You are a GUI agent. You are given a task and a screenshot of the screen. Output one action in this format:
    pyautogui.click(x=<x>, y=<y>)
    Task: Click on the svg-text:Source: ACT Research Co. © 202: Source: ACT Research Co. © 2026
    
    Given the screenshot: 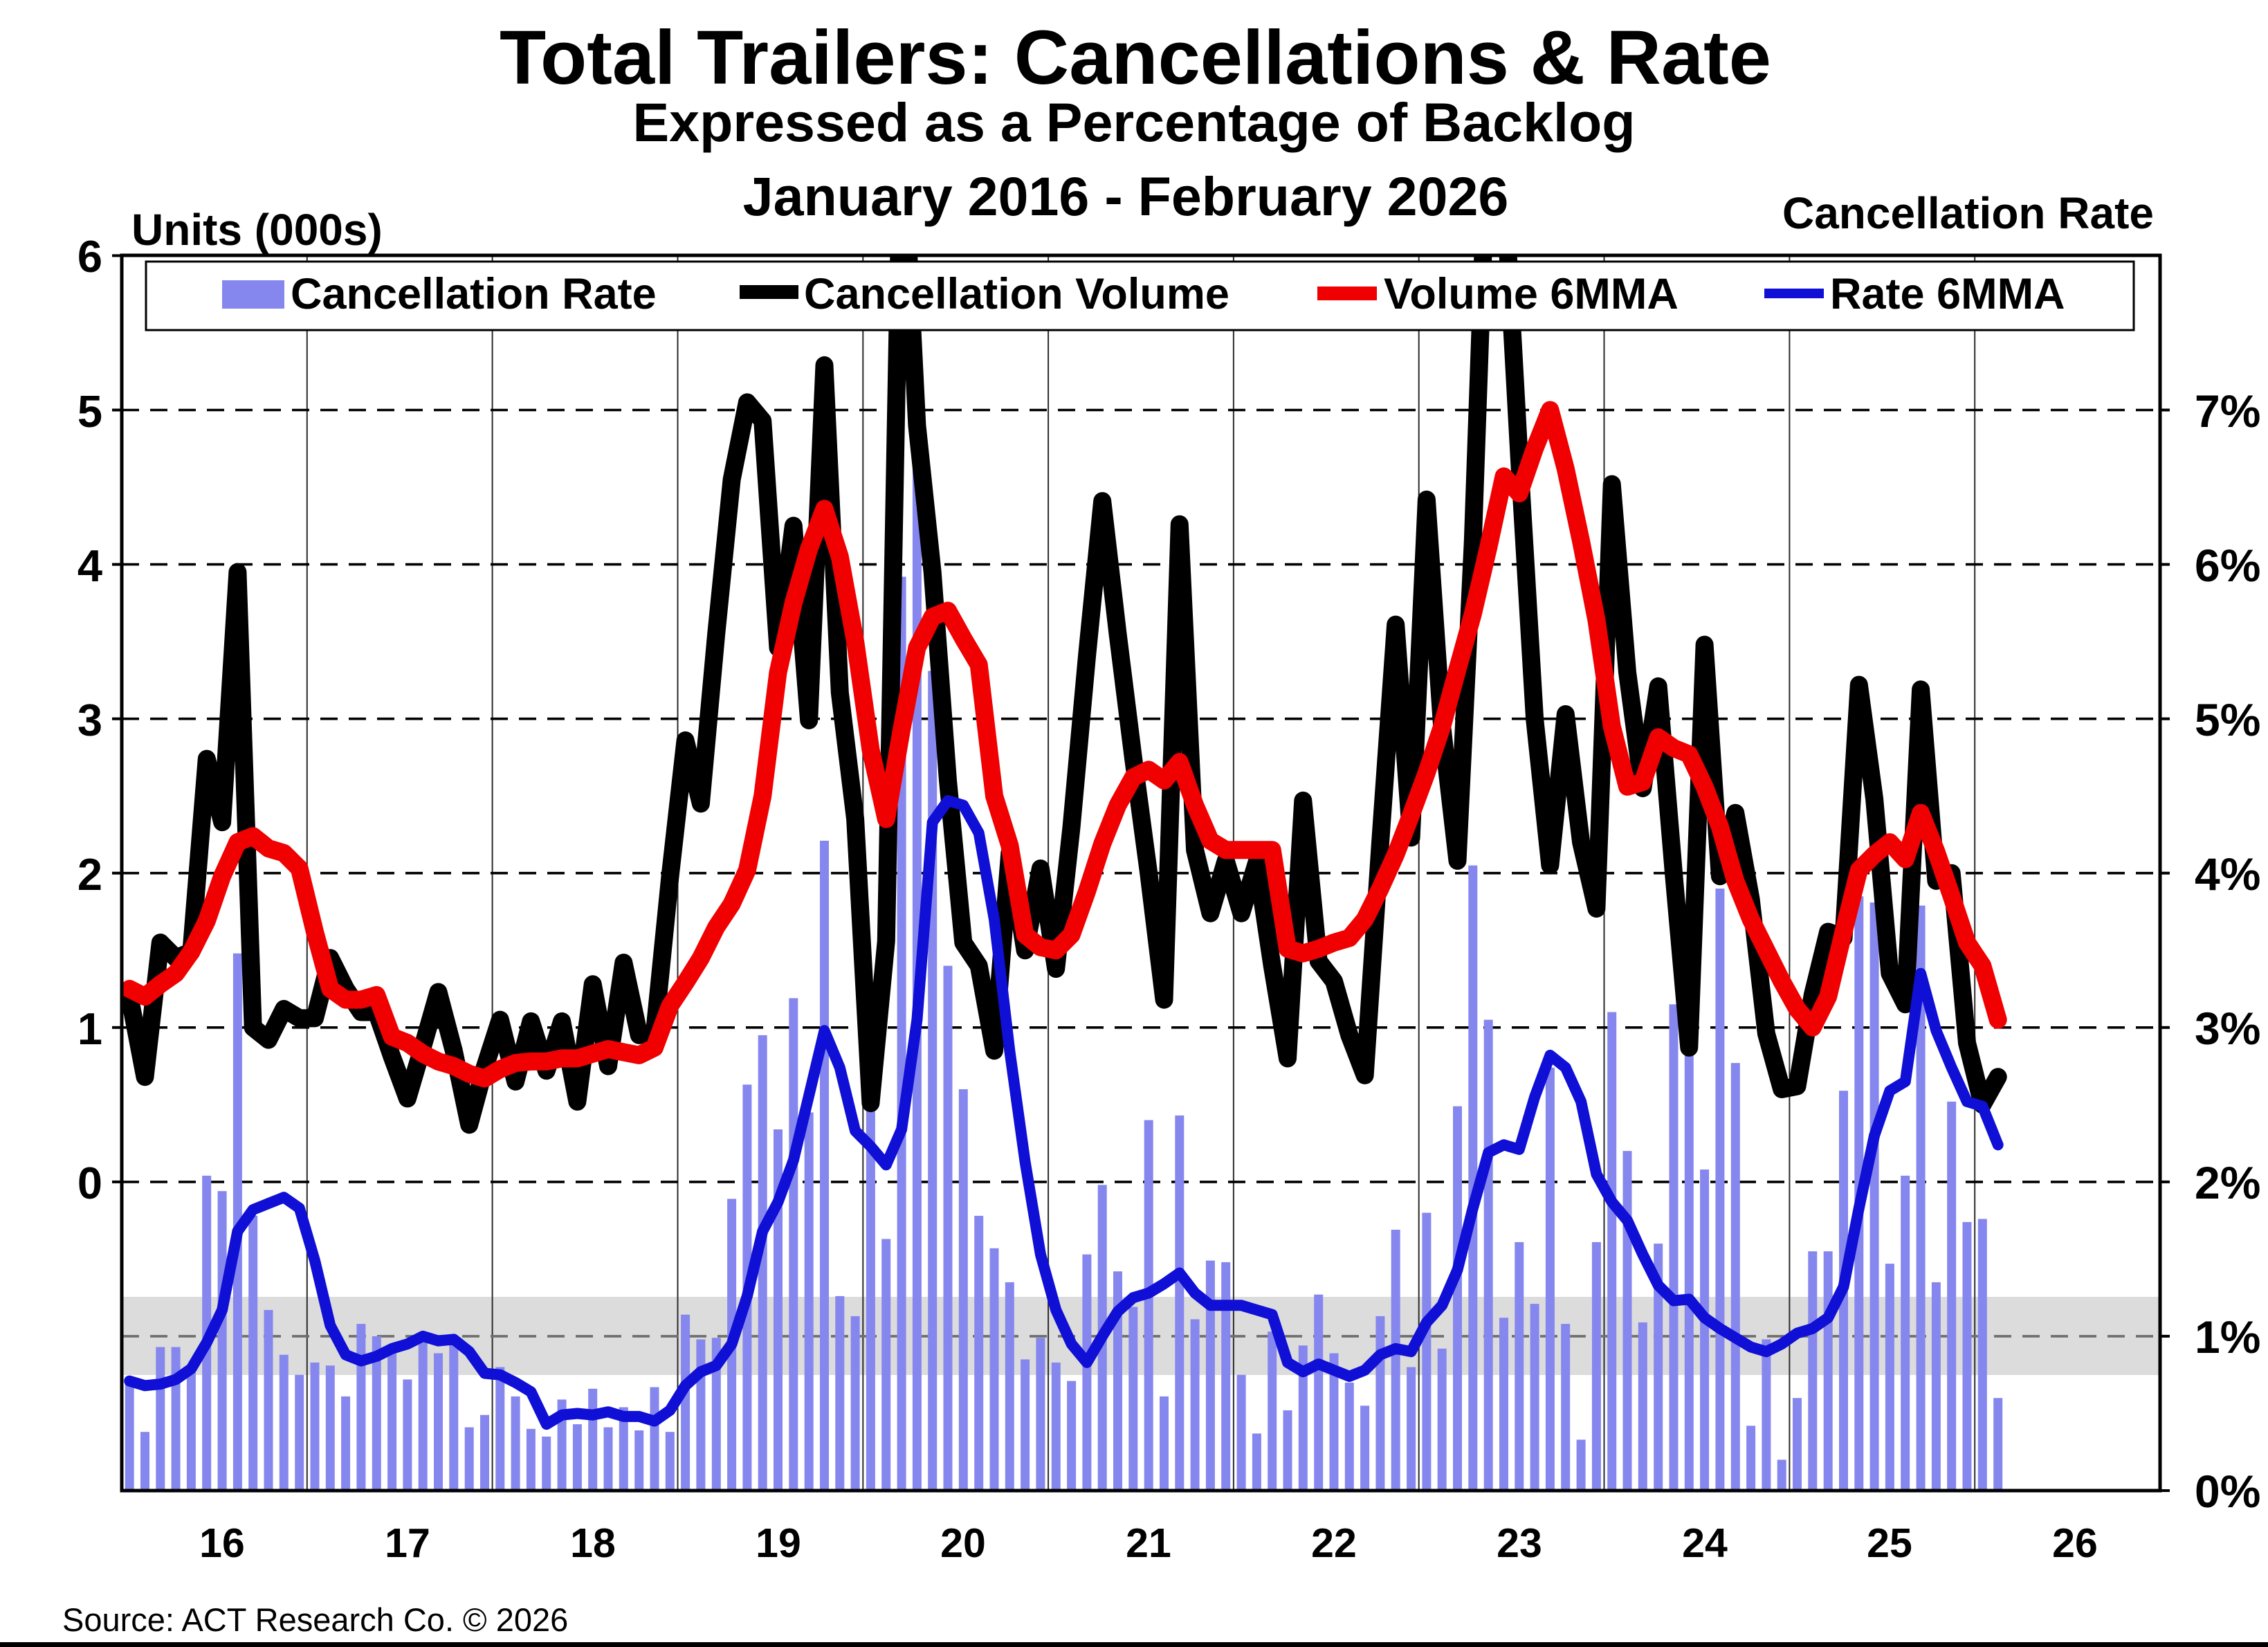 What is the action you would take?
    pyautogui.click(x=315, y=1619)
    